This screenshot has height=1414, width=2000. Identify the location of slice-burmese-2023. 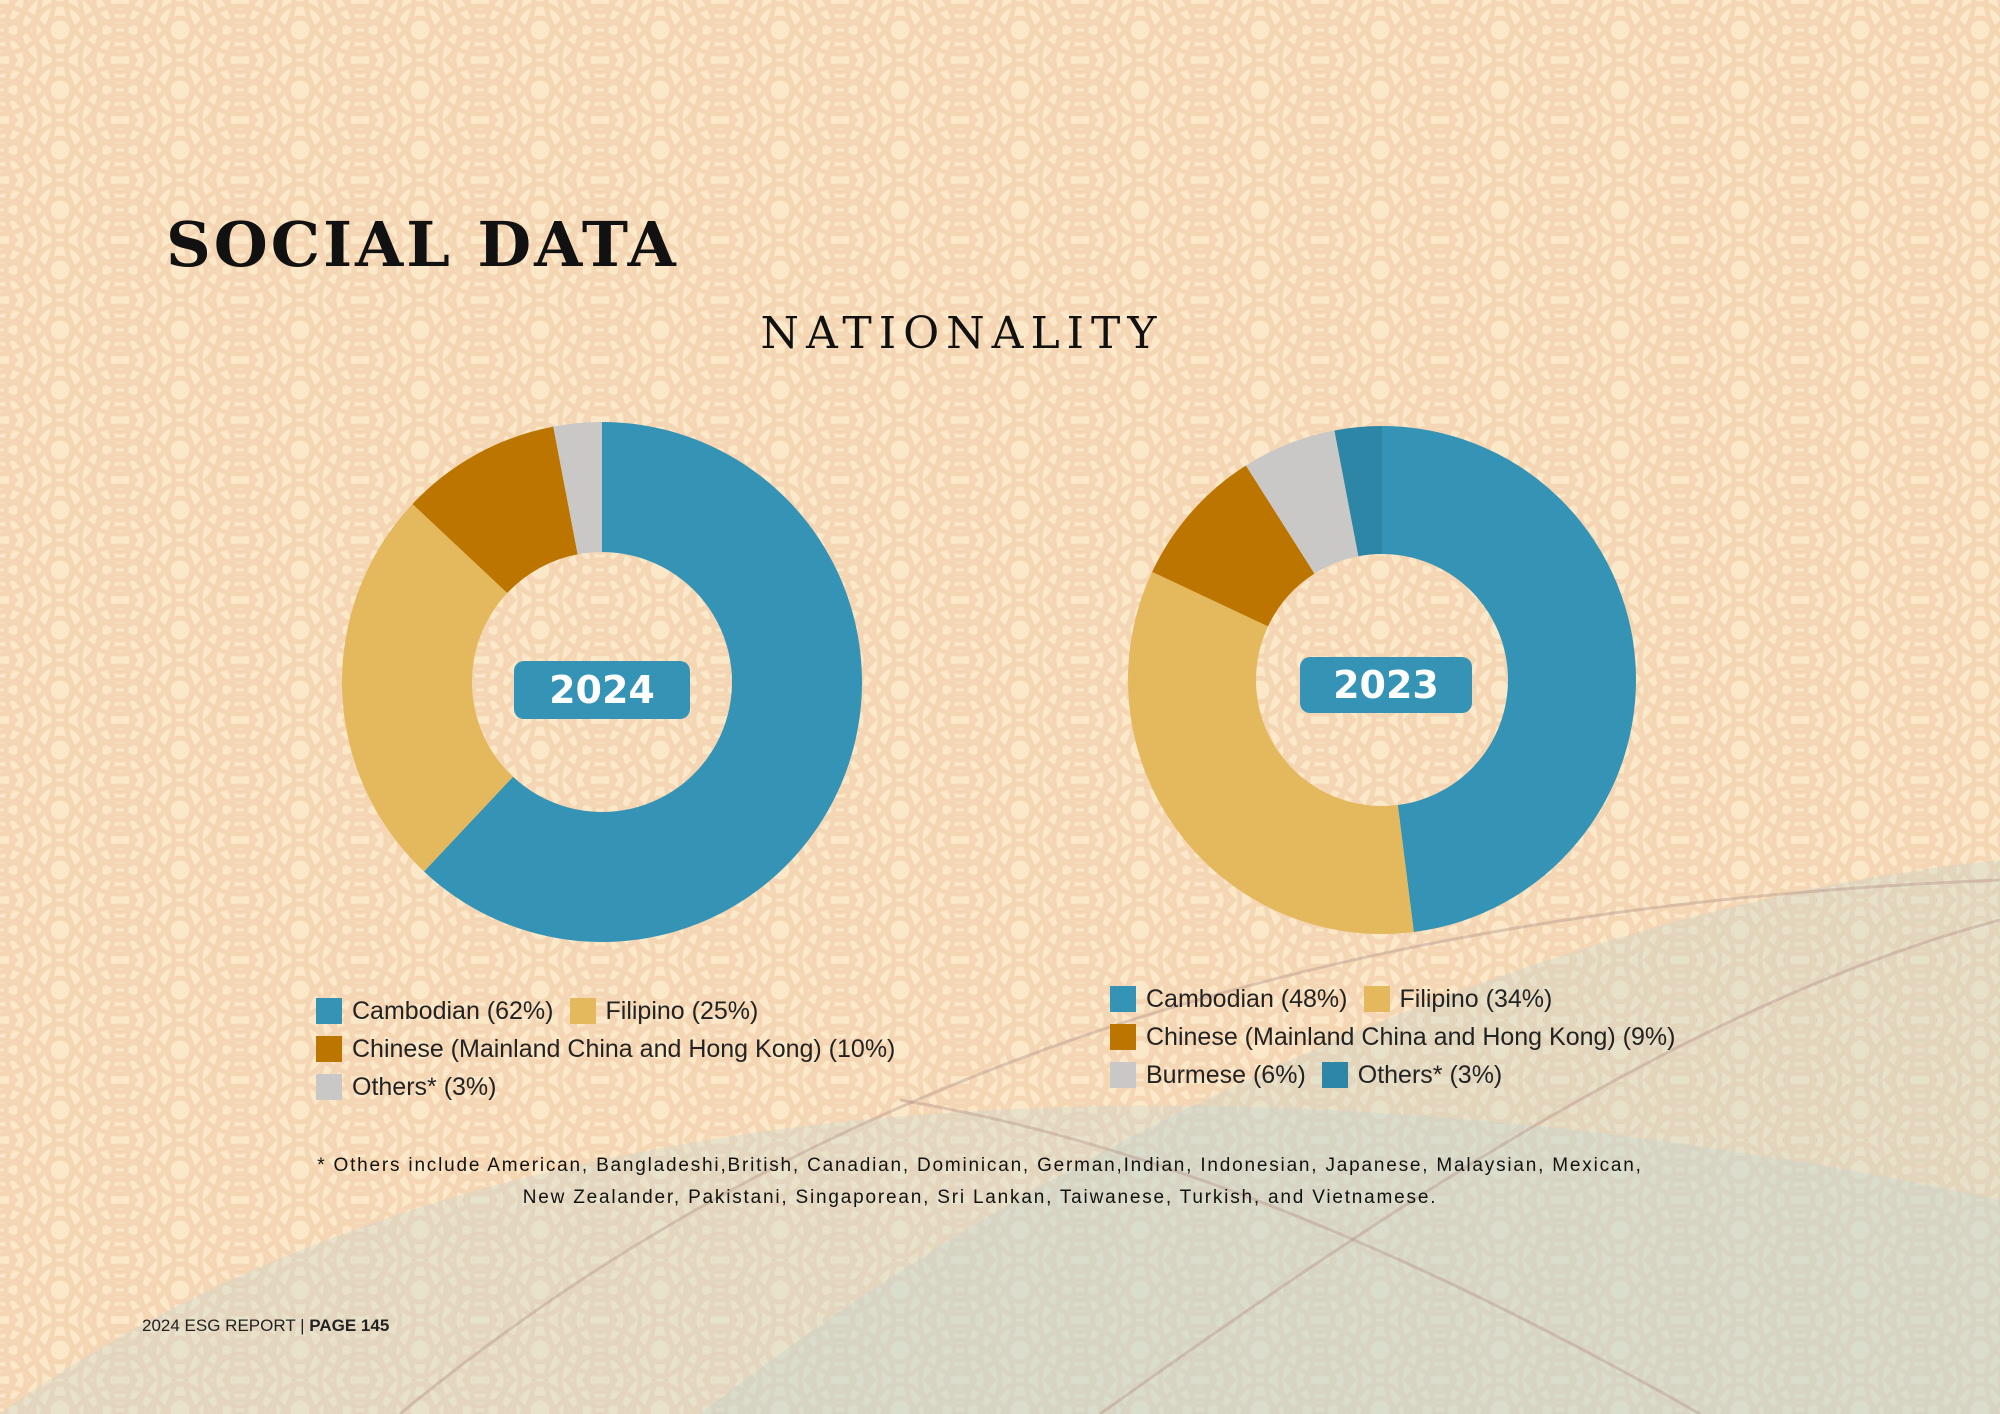
(1302, 502).